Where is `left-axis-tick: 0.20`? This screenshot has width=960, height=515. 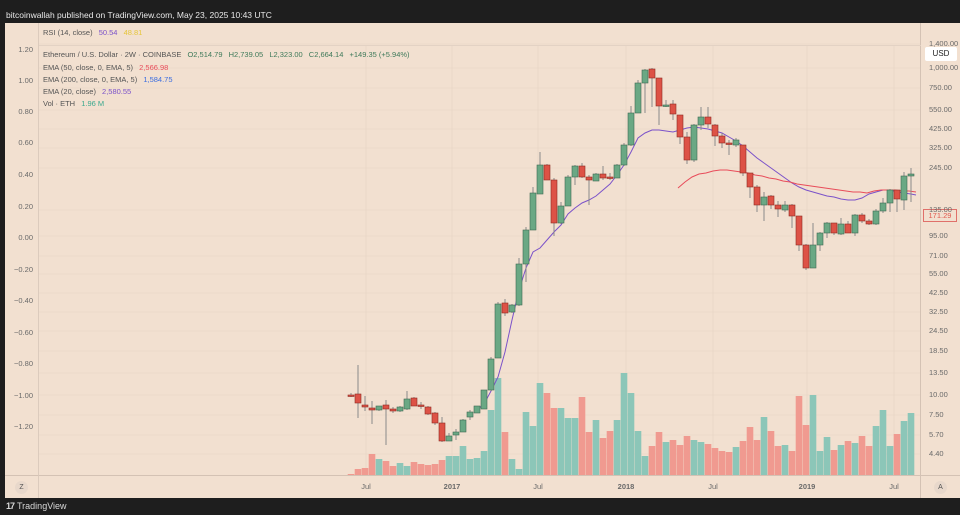 left-axis-tick: 0.20 is located at coordinates (25, 206).